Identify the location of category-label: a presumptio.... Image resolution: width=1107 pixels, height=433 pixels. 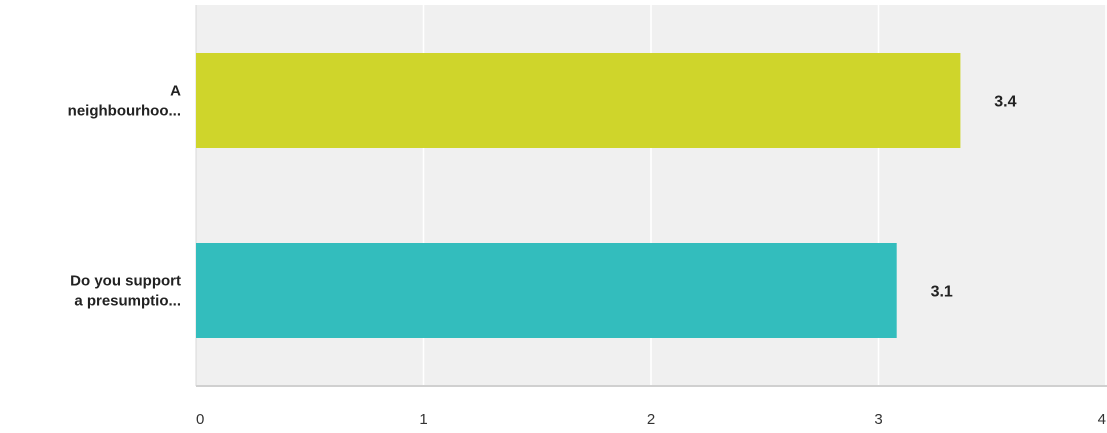
(127, 301).